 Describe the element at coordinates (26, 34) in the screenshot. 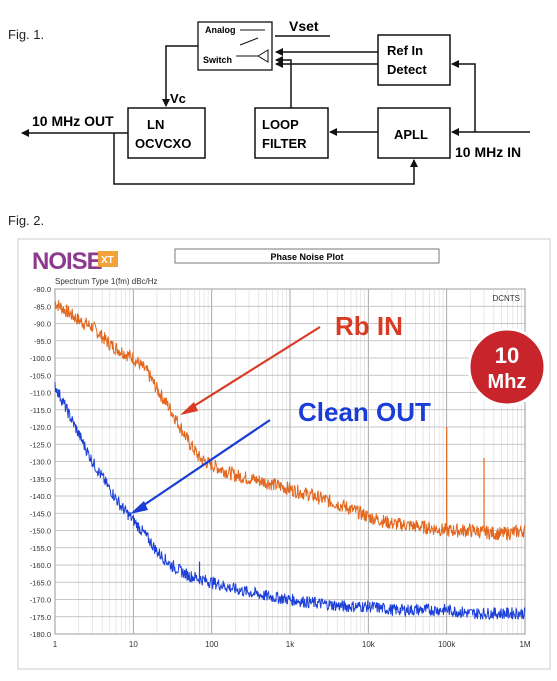

I see `fig1-caption: Fig. 1.` at that location.